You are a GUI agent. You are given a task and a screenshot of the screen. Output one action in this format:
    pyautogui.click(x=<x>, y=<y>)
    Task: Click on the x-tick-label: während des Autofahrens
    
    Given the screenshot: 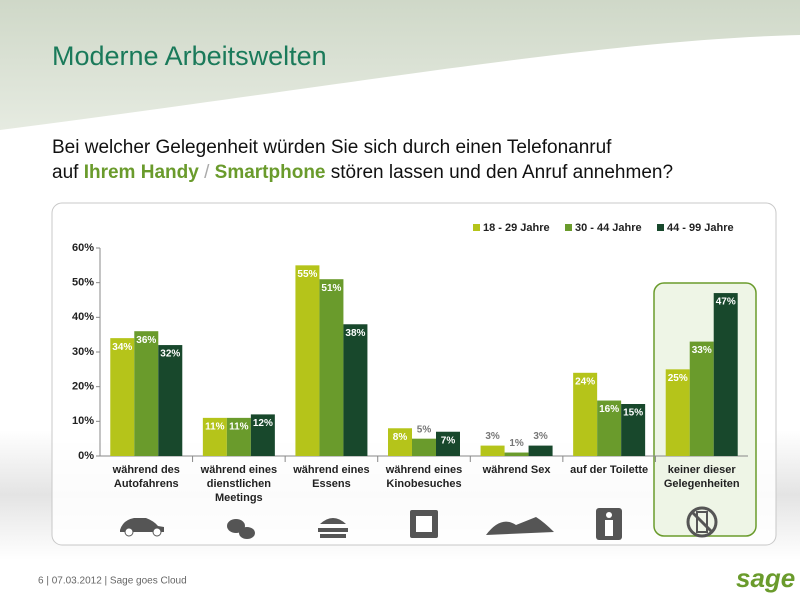 What is the action you would take?
    pyautogui.click(x=146, y=477)
    